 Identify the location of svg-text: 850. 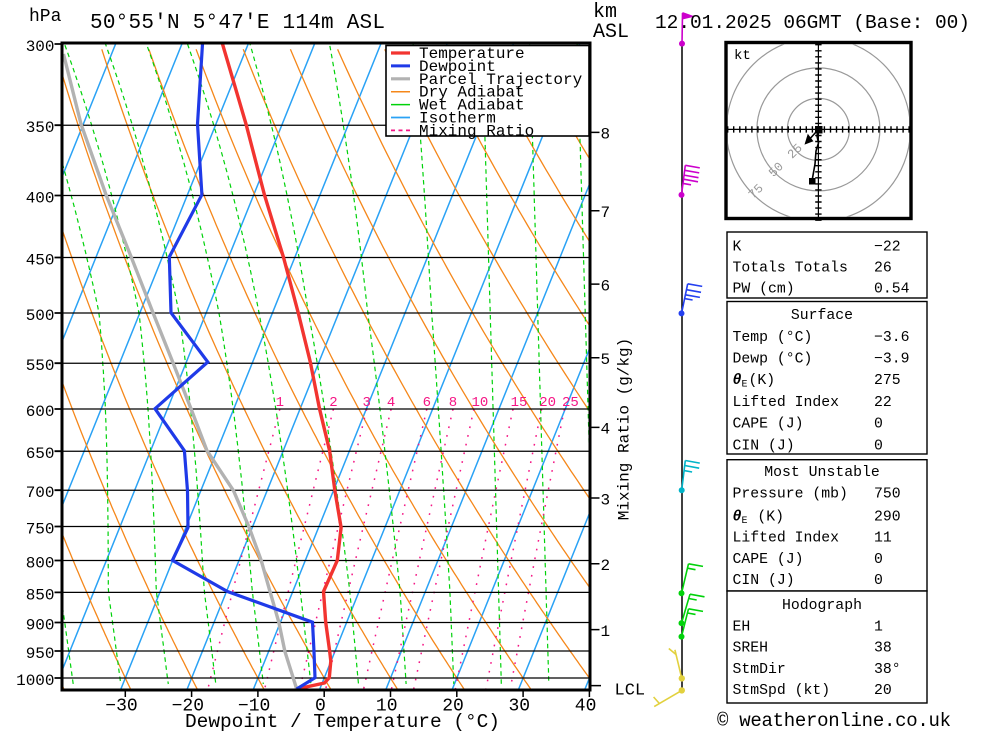
(40, 595).